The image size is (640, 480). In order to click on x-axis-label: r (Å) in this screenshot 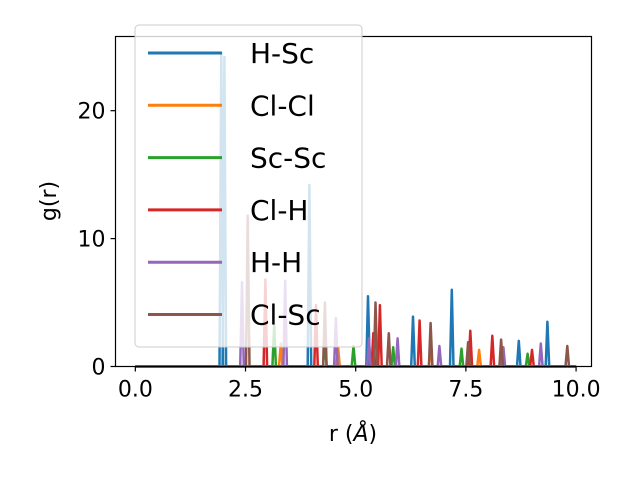, I will do `click(353, 433)`.